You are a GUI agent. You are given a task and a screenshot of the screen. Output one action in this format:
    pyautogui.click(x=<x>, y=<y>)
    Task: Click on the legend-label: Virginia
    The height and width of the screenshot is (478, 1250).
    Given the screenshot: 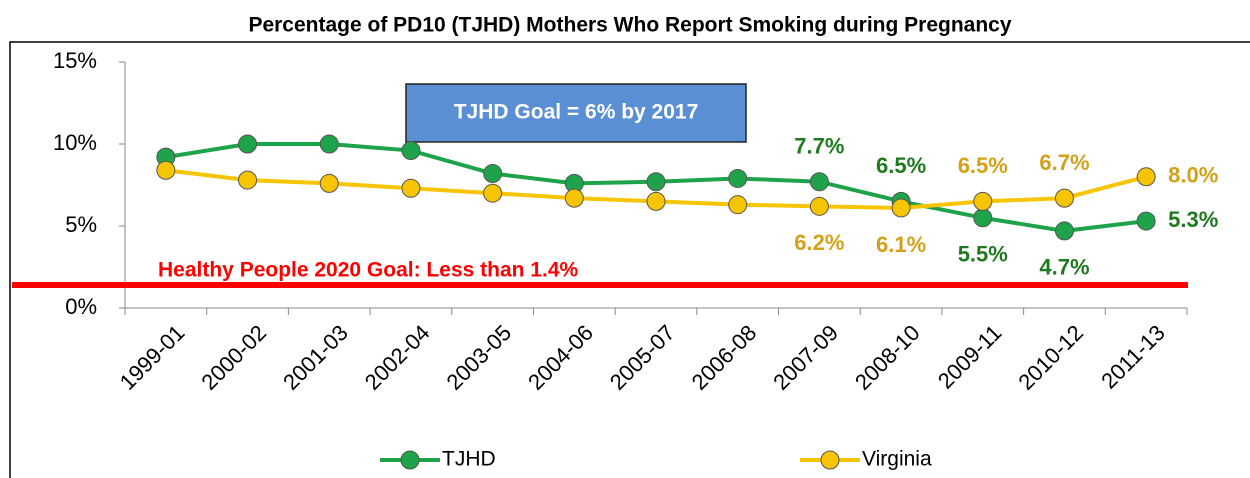 What is the action you would take?
    pyautogui.click(x=897, y=459)
    